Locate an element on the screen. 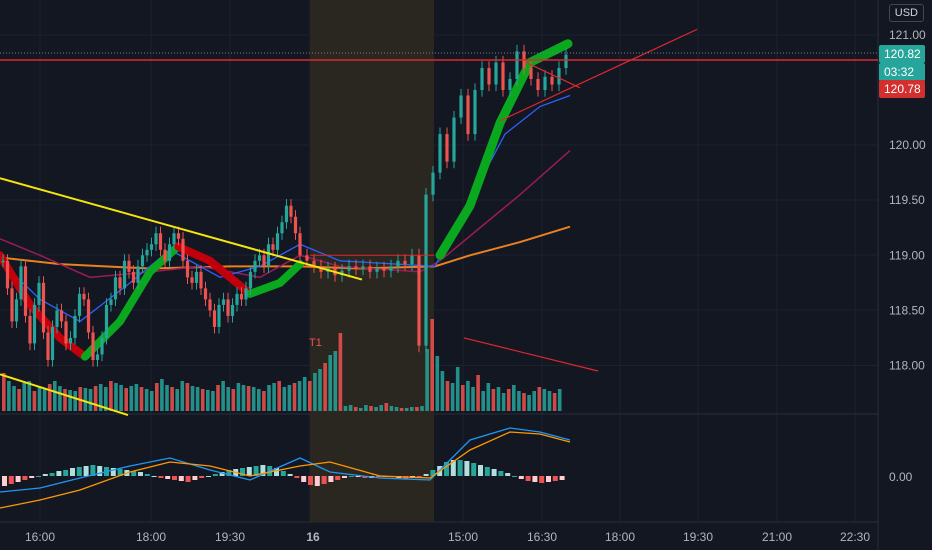 The width and height of the screenshot is (932, 550). price-tick-label: 118.00 is located at coordinates (907, 366).